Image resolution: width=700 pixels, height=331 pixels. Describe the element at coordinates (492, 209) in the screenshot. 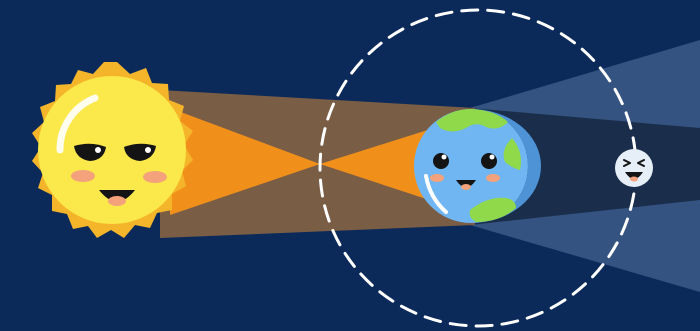

I see `earth-land-bottom` at that location.